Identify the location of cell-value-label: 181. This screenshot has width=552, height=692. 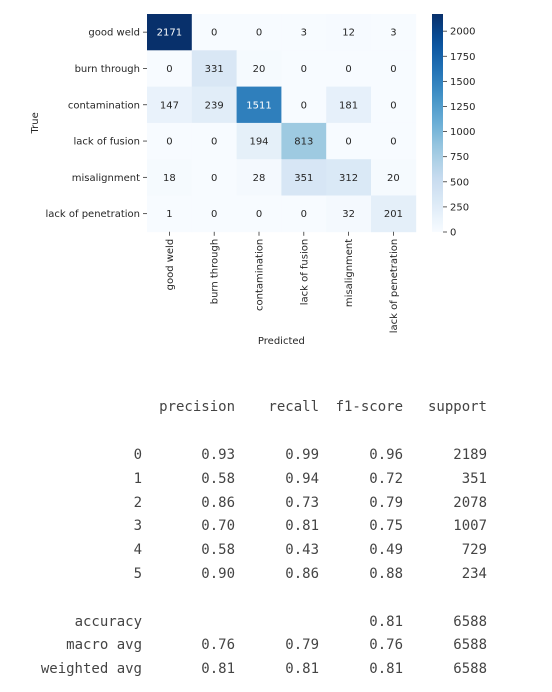
(348, 105).